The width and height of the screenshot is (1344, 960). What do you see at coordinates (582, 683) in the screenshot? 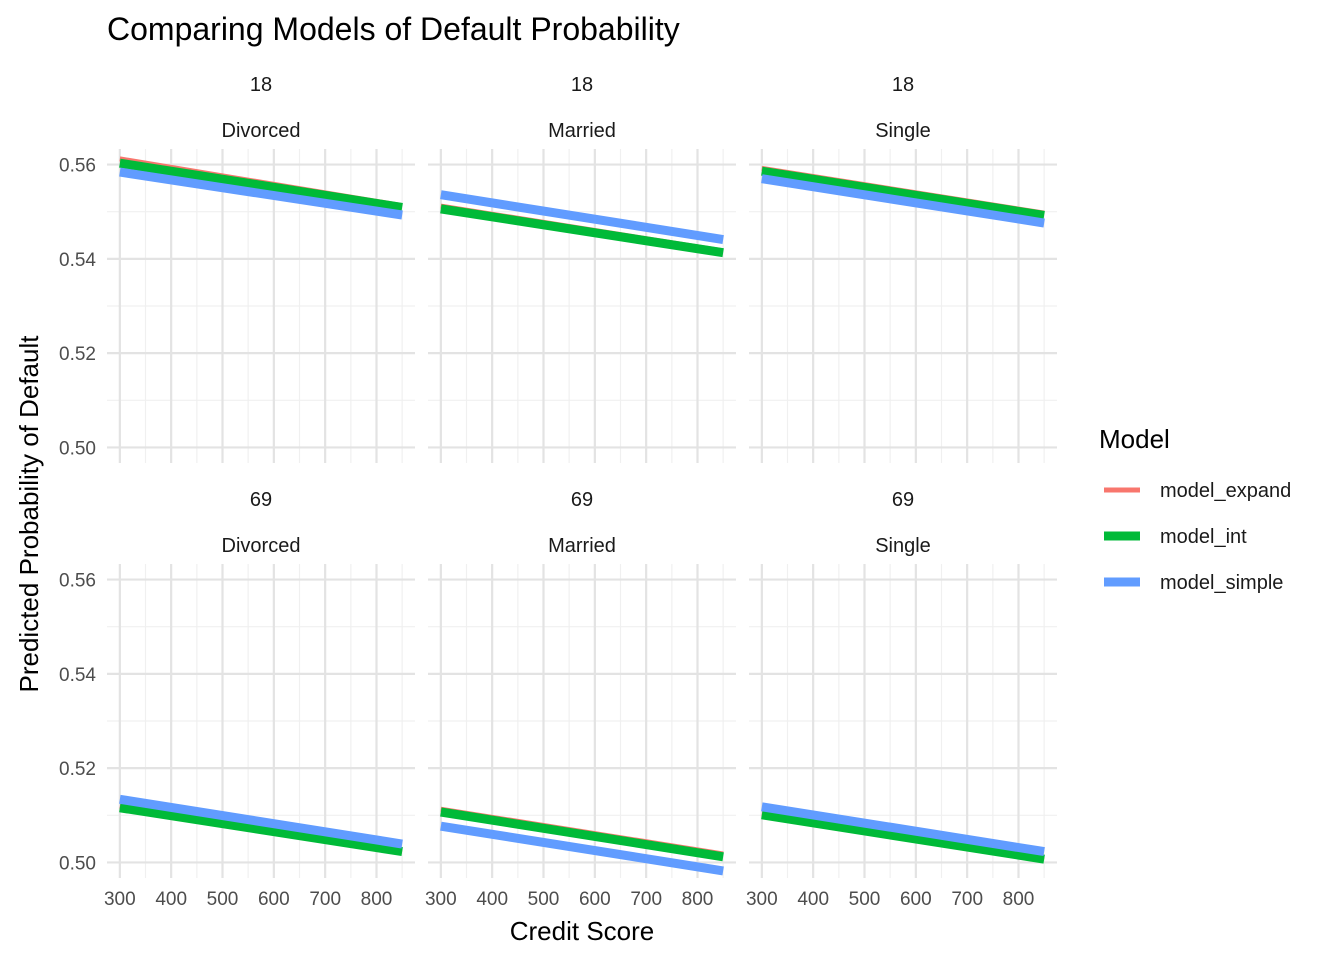
I see `panel-69-married: 69 Married` at bounding box center [582, 683].